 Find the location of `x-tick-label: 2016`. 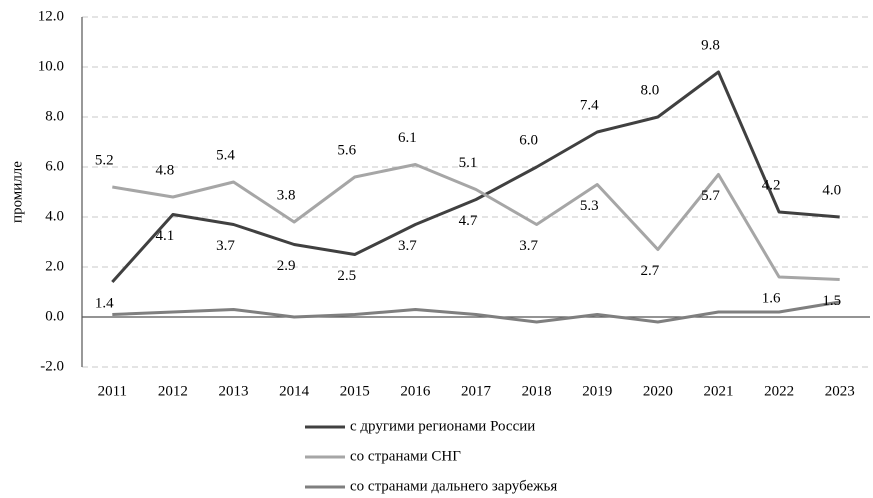

x-tick-label: 2016 is located at coordinates (415, 391).